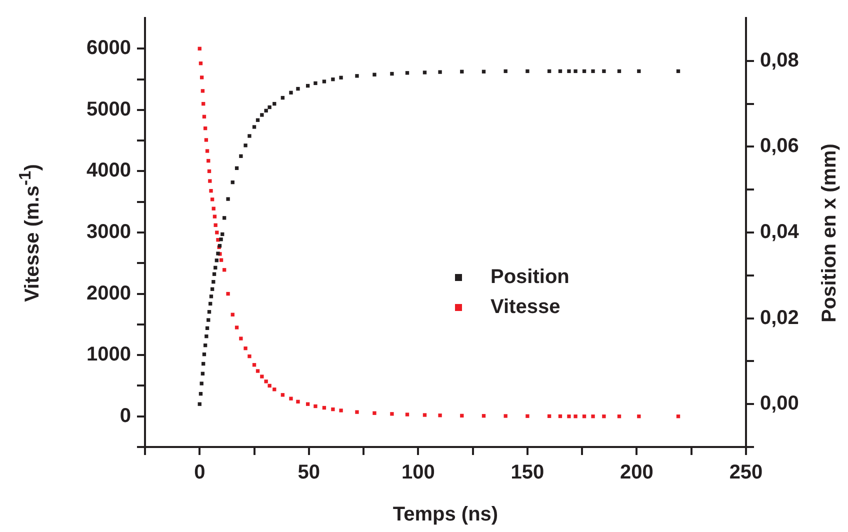  I want to click on x-tick-label: 200, so click(637, 473).